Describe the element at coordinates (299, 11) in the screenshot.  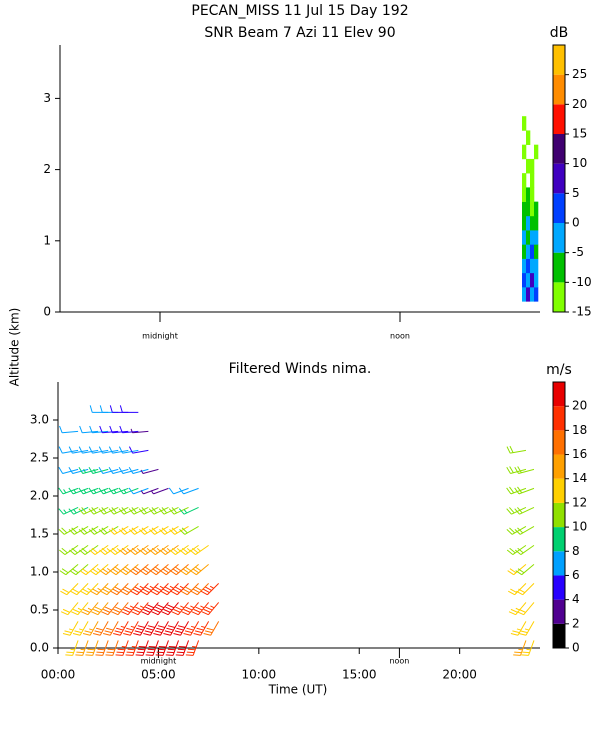
I see `chart-title: PECAN_MISS 11 Jul 15 Day 192` at that location.